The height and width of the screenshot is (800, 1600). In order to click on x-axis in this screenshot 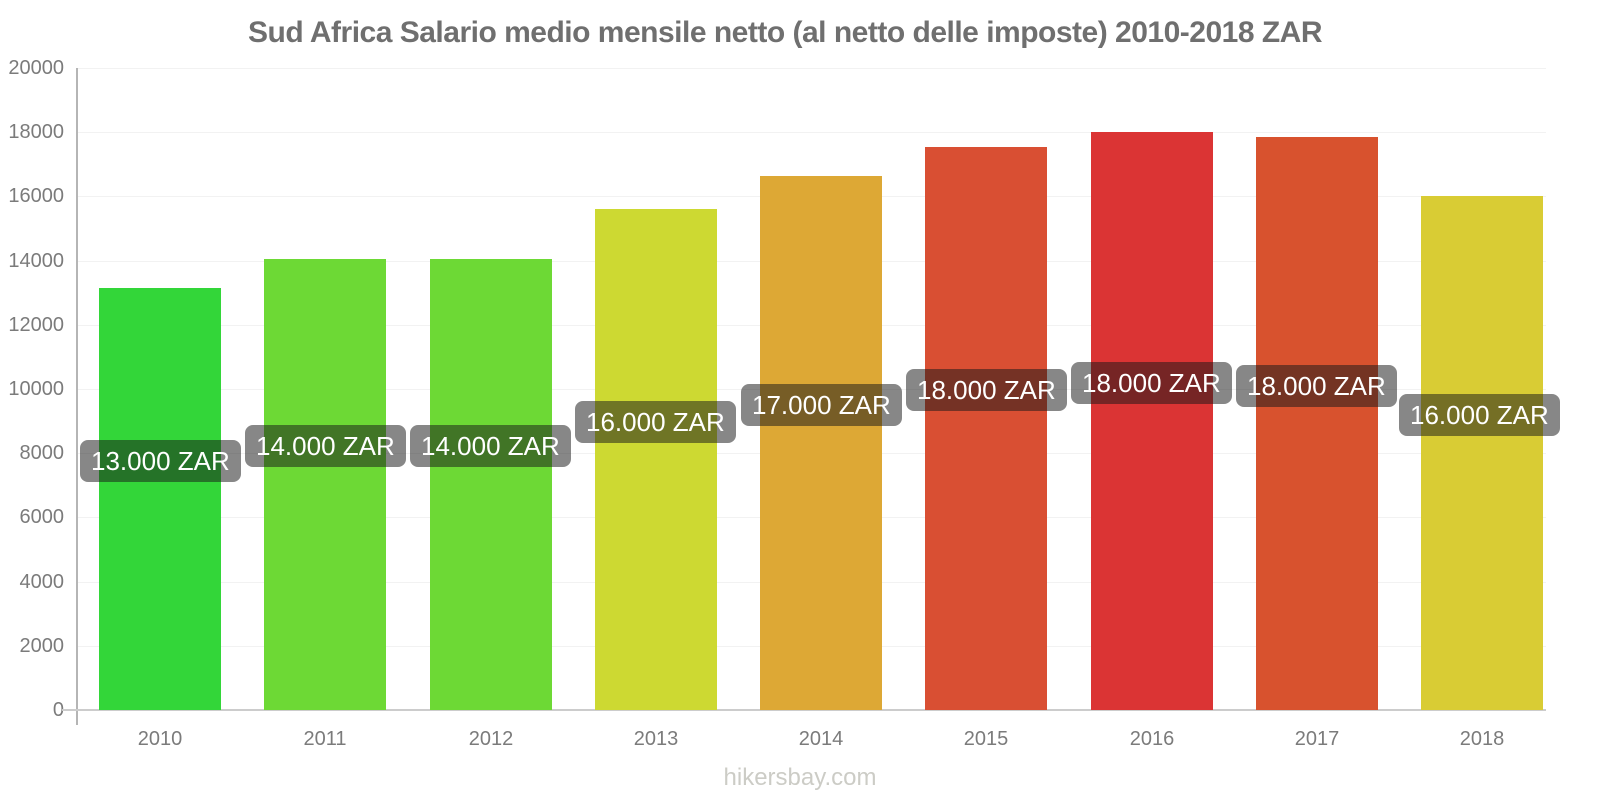, I will do `click(804, 710)`.